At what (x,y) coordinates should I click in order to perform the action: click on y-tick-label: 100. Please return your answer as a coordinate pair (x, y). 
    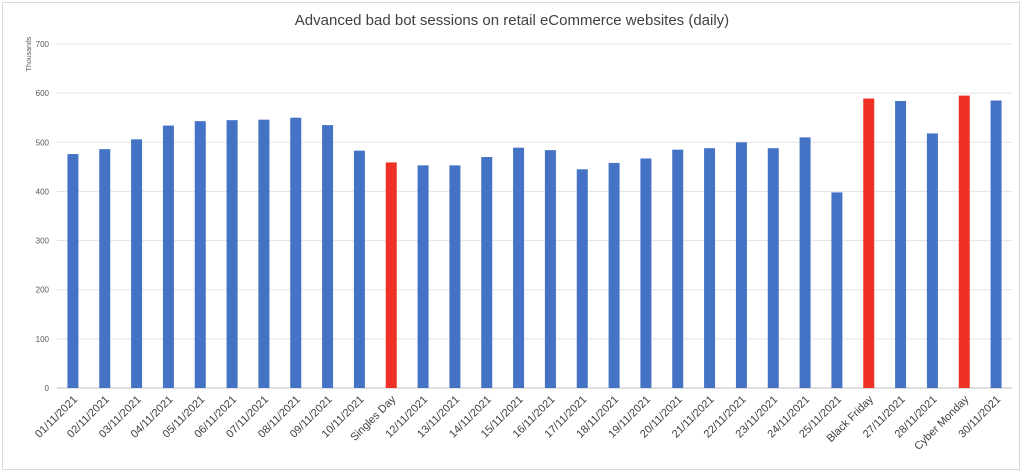
    Looking at the image, I should click on (43, 339).